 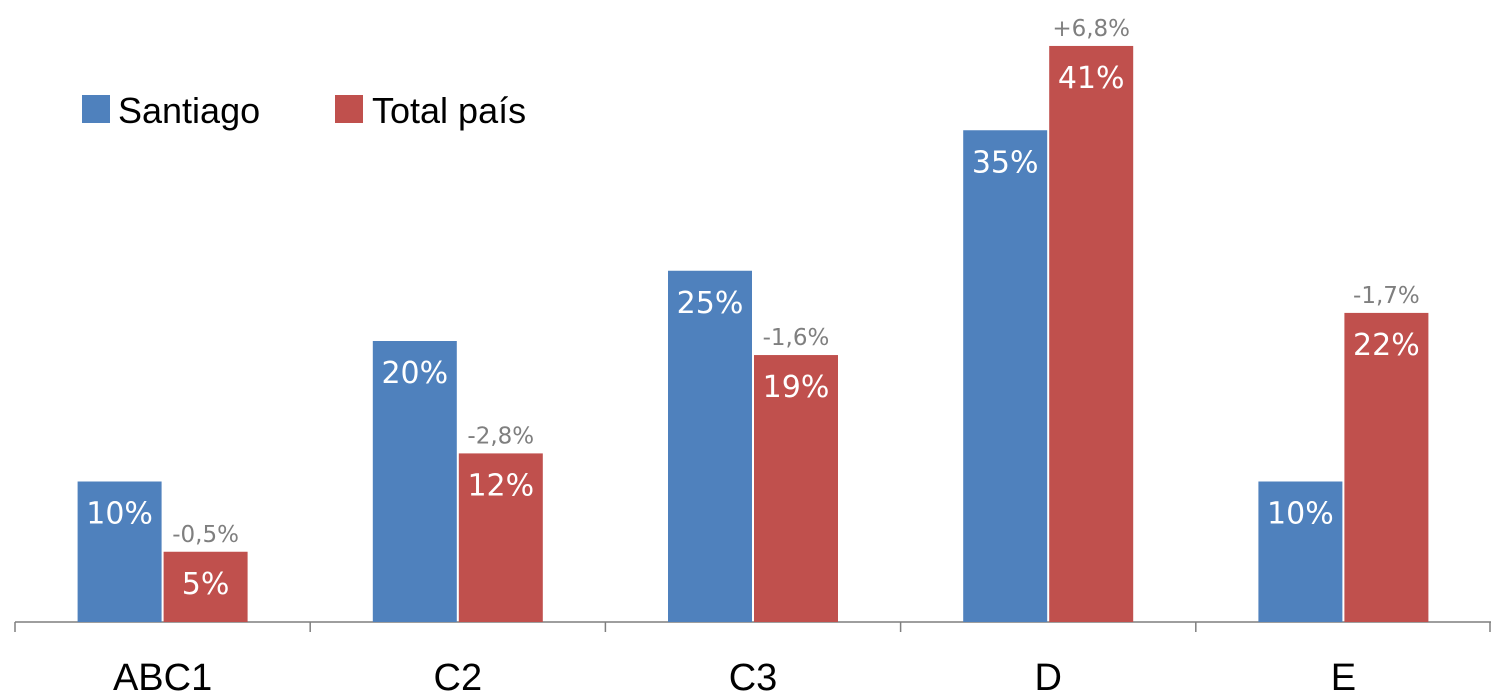 I want to click on data-label-total-pais-d: 41%, so click(x=1091, y=78).